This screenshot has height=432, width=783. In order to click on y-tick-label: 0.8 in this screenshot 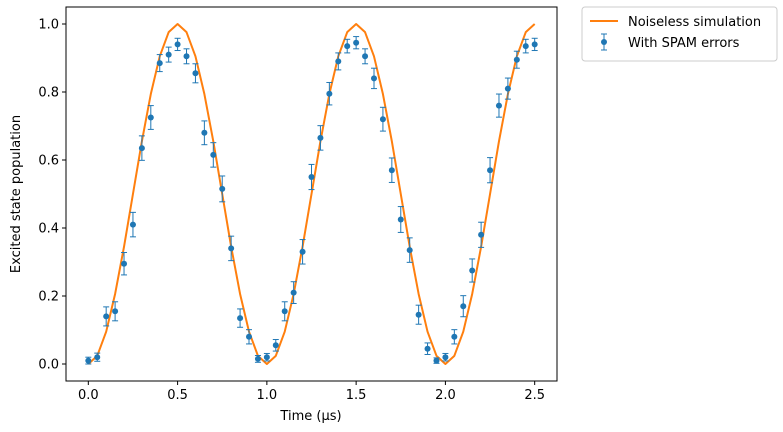, I will do `click(48, 93)`.